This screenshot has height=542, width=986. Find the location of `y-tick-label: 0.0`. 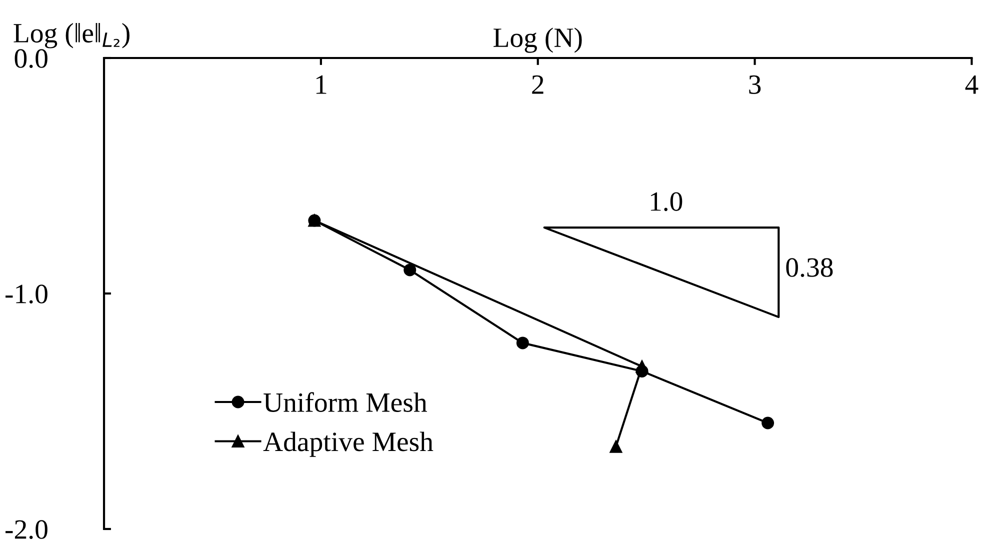

y-tick-label: 0.0 is located at coordinates (31, 58).